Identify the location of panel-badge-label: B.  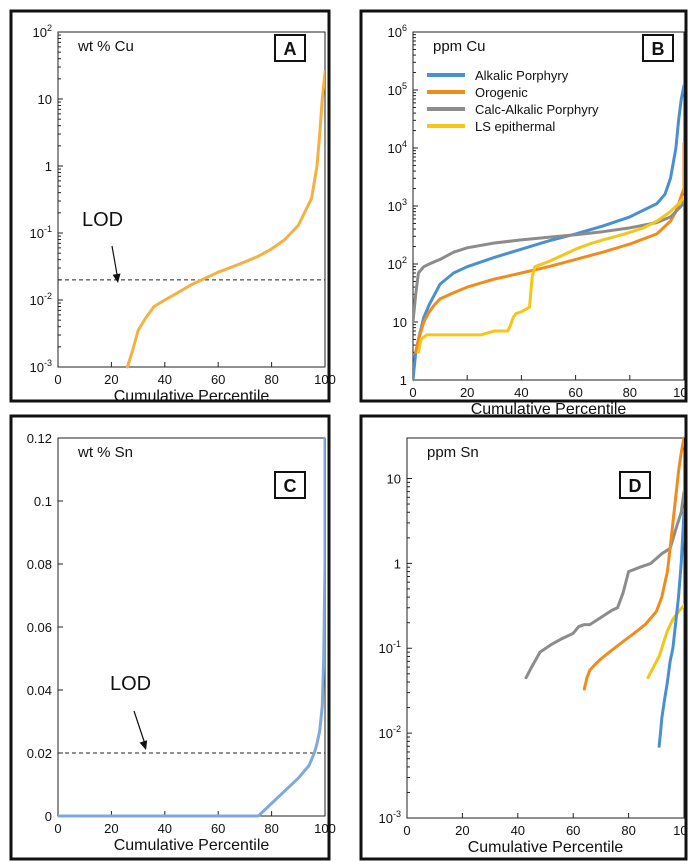
(658, 49).